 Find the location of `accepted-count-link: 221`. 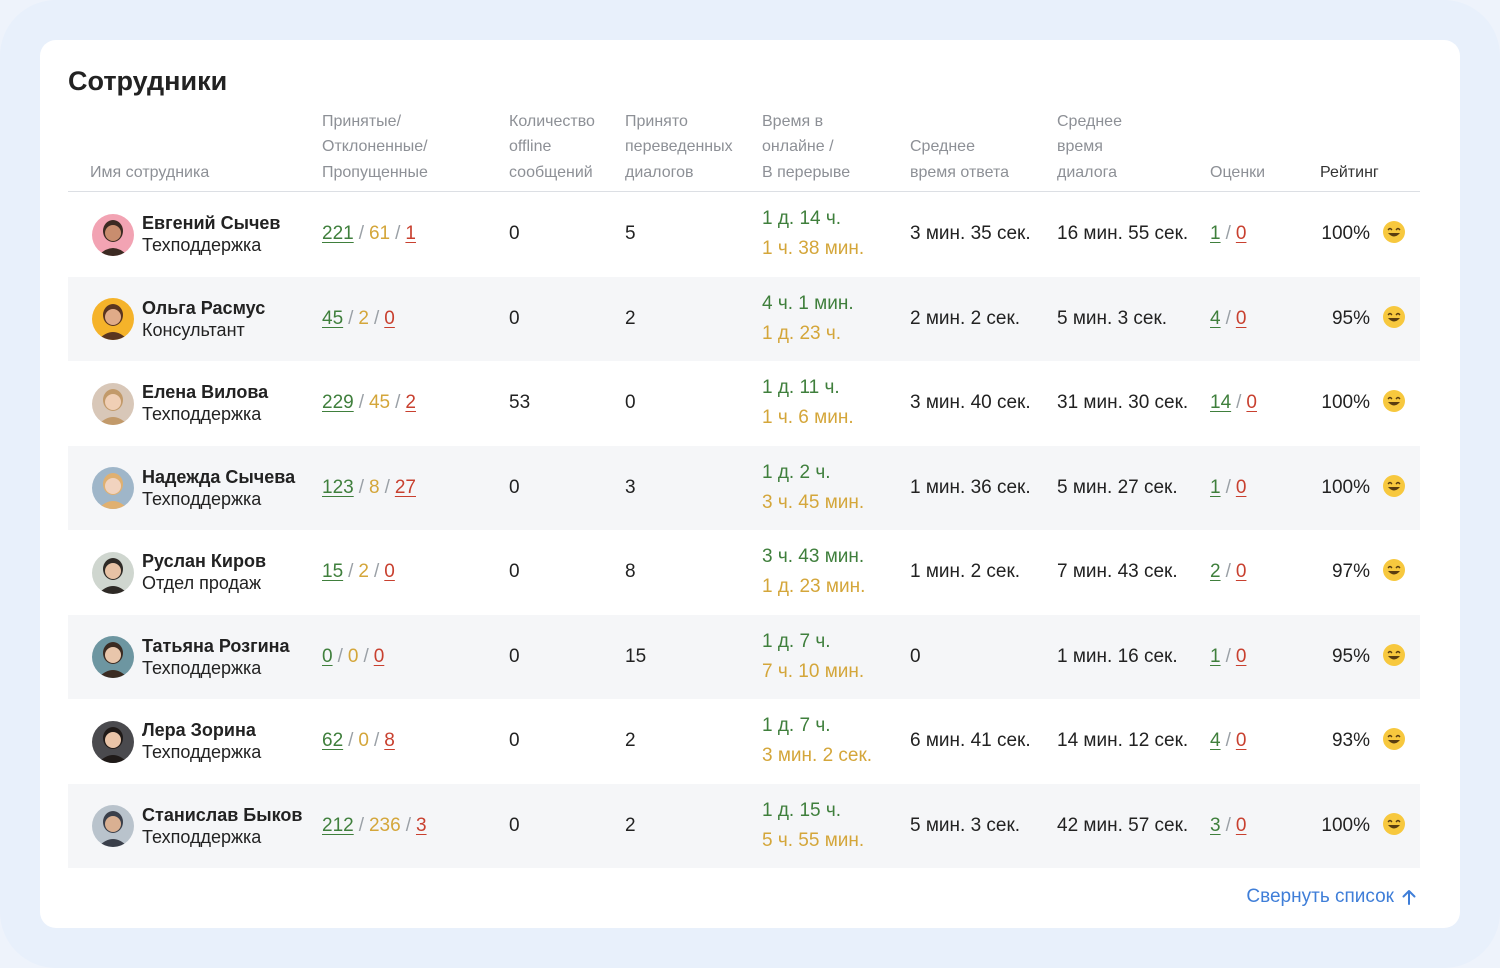

accepted-count-link: 221 is located at coordinates (338, 234).